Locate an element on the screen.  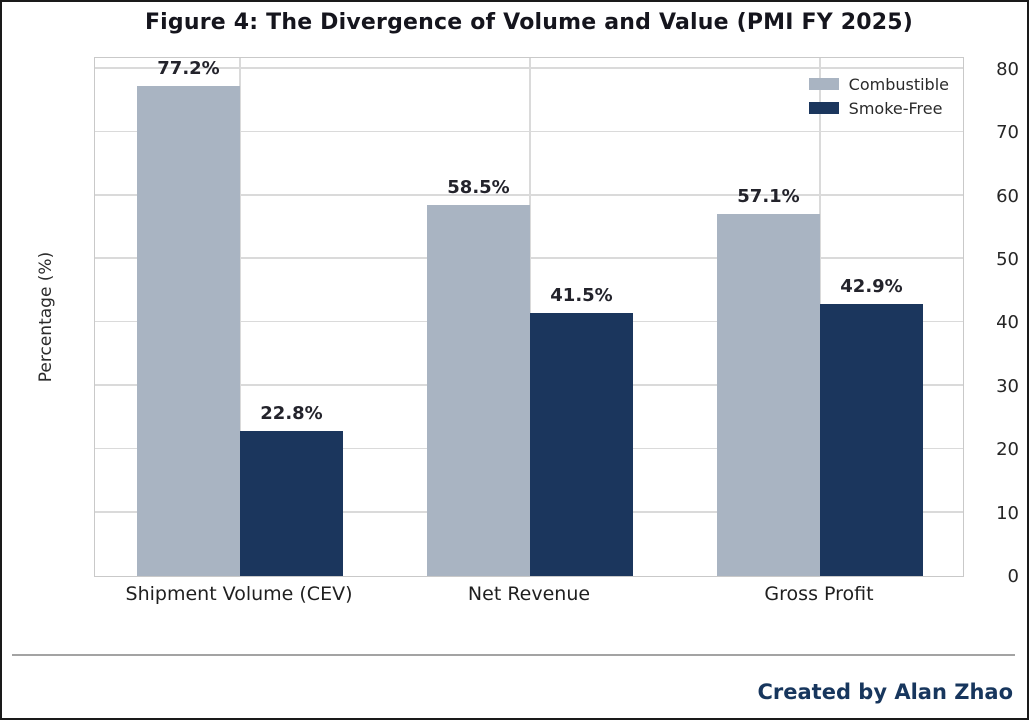
credit-text: Created by Alan Zhao is located at coordinates (885, 692).